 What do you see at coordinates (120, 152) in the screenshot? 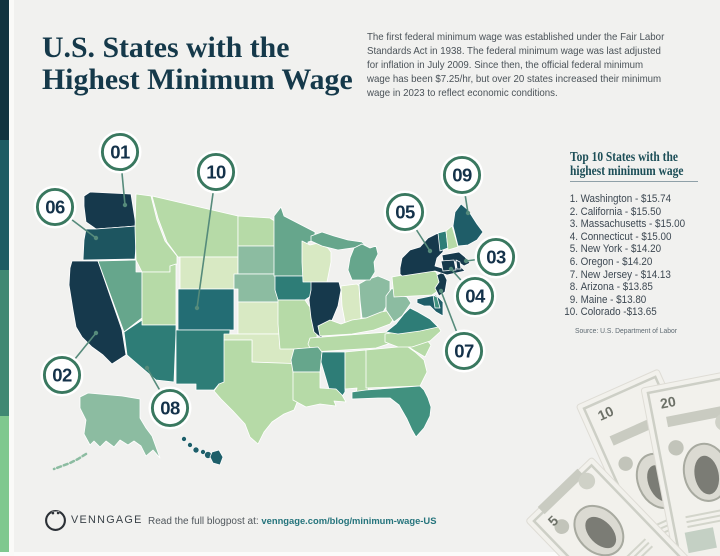
I see `svg-text: 01` at bounding box center [120, 152].